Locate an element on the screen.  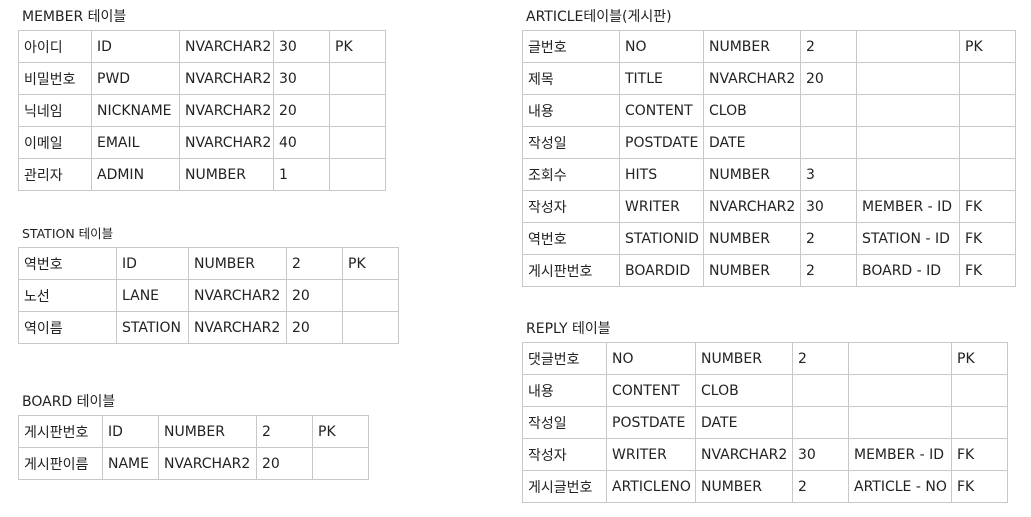
table-row: 게시판이름 NAME NVARCHAR2 20 is located at coordinates (193, 463).